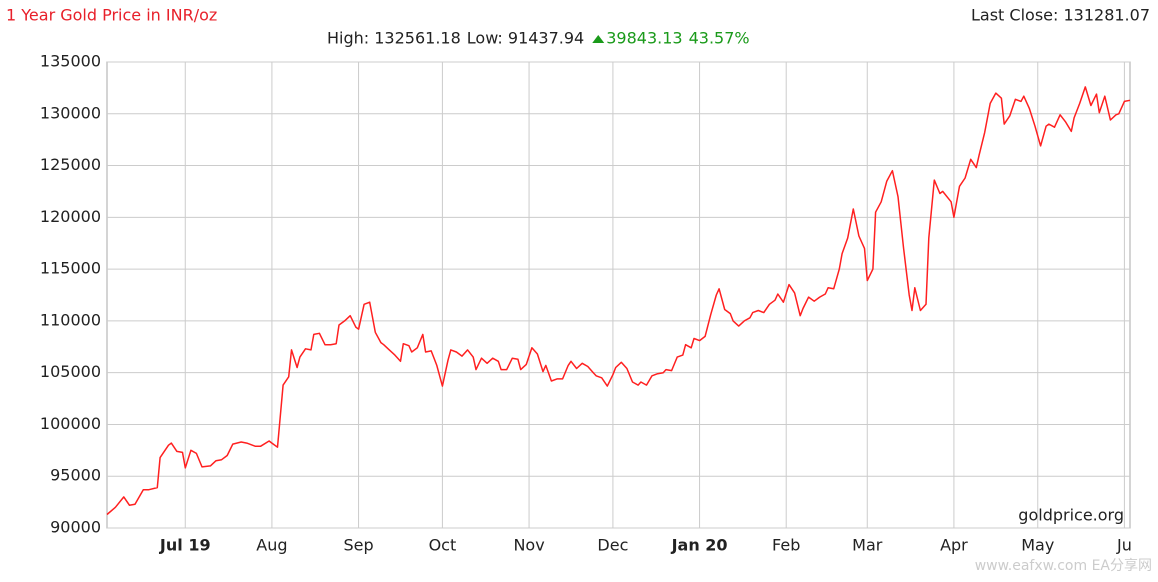 The height and width of the screenshot is (582, 1158). I want to click on x-tick-label: Feb, so click(786, 545).